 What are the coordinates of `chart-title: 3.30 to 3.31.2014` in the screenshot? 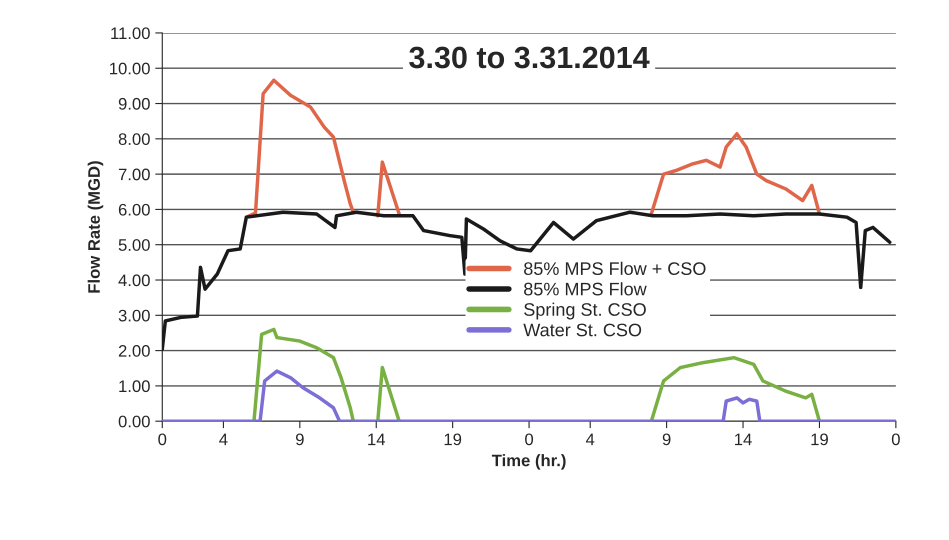 It's located at (529, 57).